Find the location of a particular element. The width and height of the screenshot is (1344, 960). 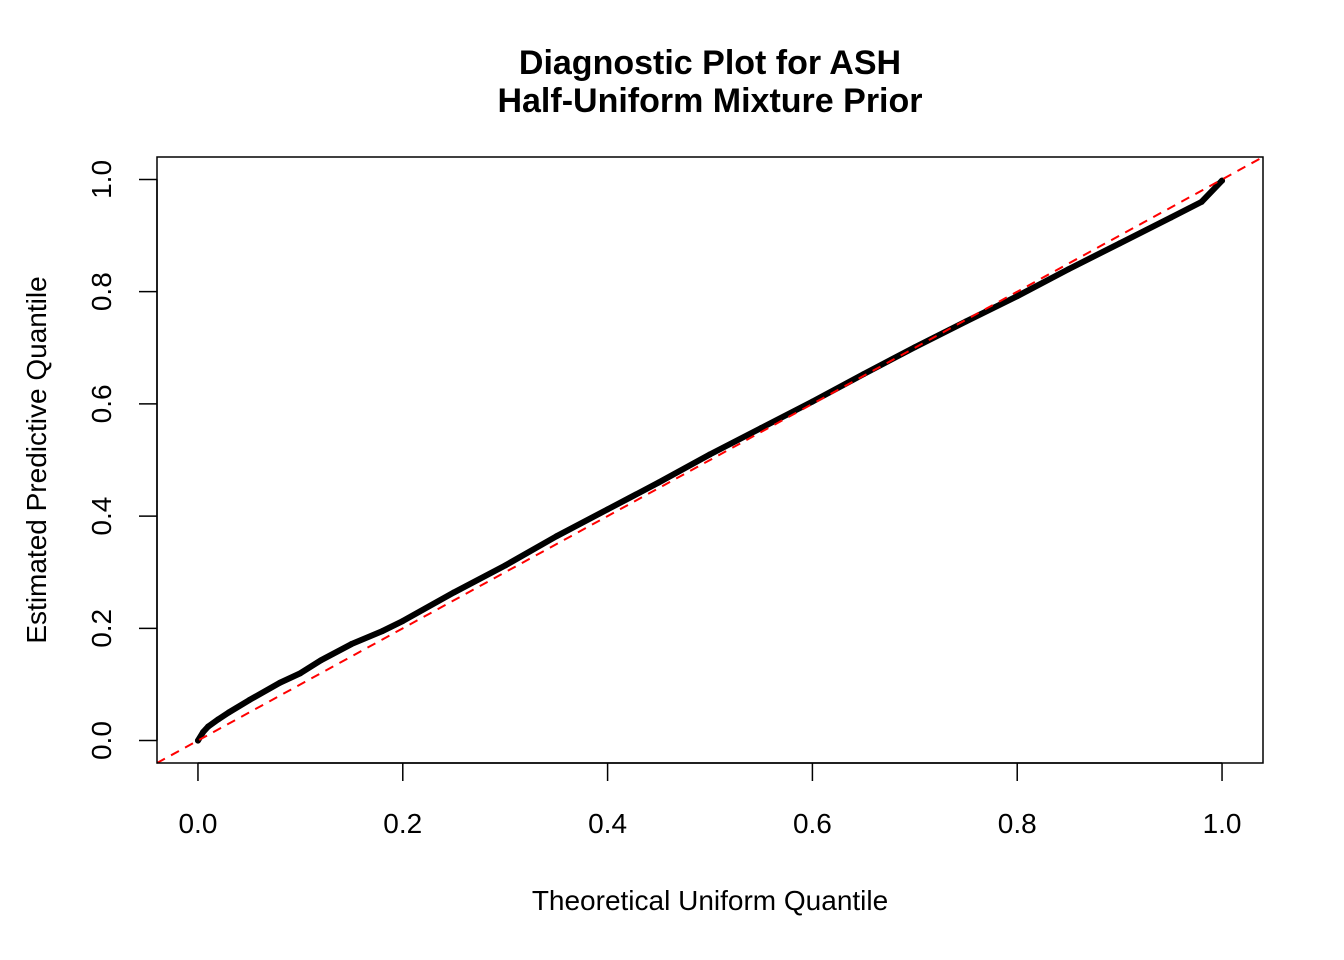

y-tick-label: 1.0 is located at coordinates (101, 179).